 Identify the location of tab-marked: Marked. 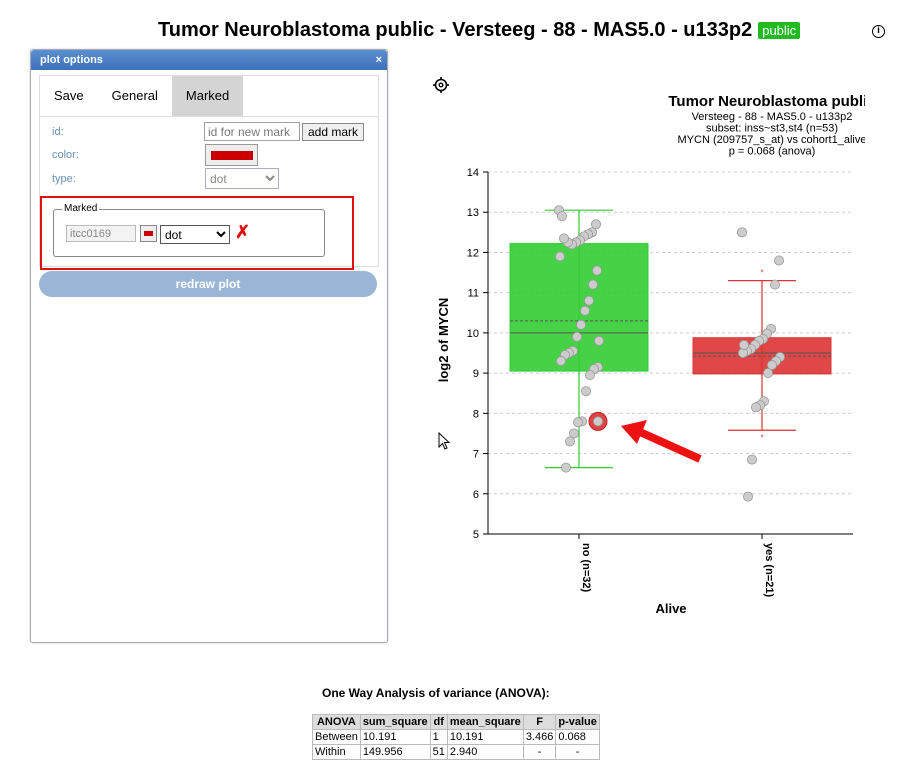
(207, 96).